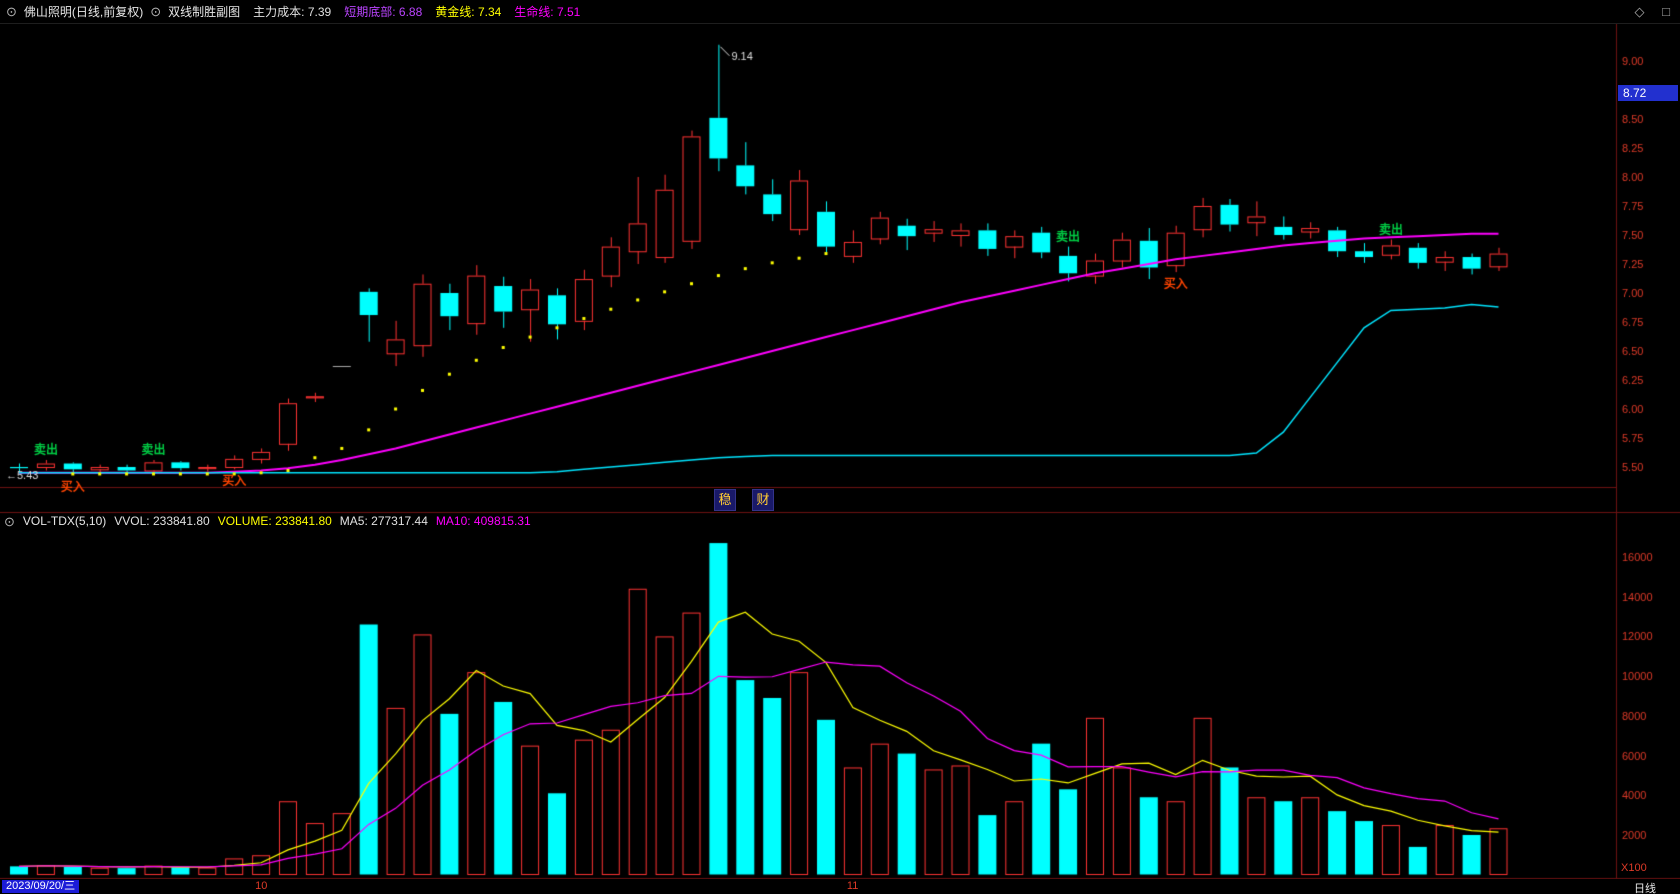 The width and height of the screenshot is (1680, 894). What do you see at coordinates (1648, 93) in the screenshot?
I see `current-price-tag: 8.72` at bounding box center [1648, 93].